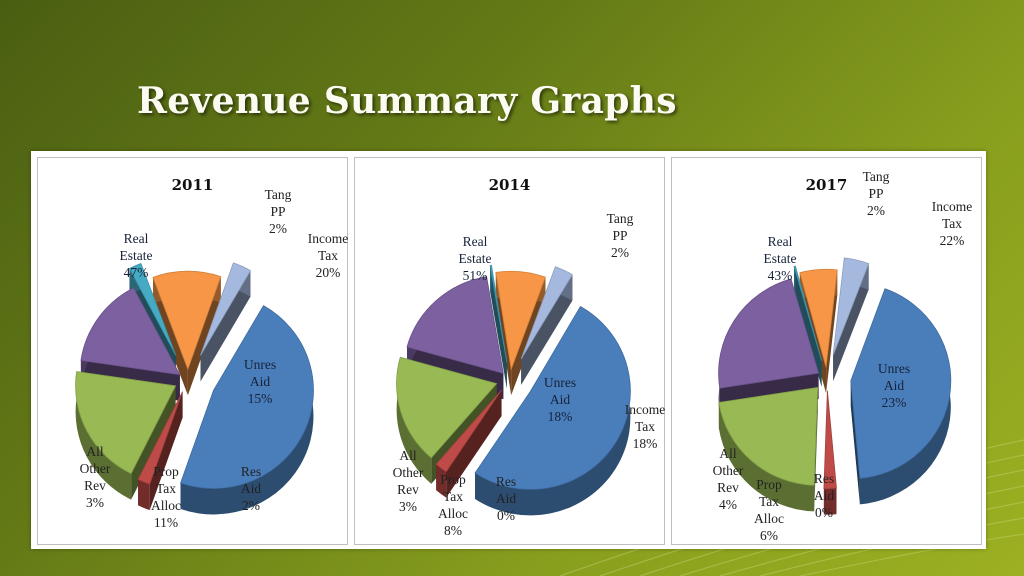 The height and width of the screenshot is (576, 1024). What do you see at coordinates (509, 185) in the screenshot?
I see `chart-title: 2014` at bounding box center [509, 185].